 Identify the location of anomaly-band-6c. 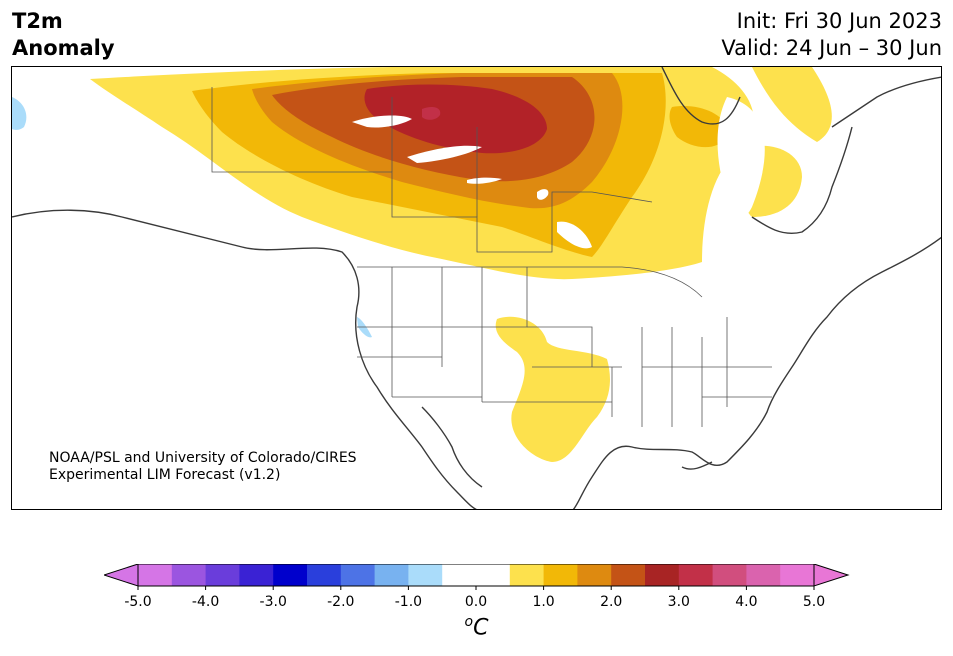
(431, 113).